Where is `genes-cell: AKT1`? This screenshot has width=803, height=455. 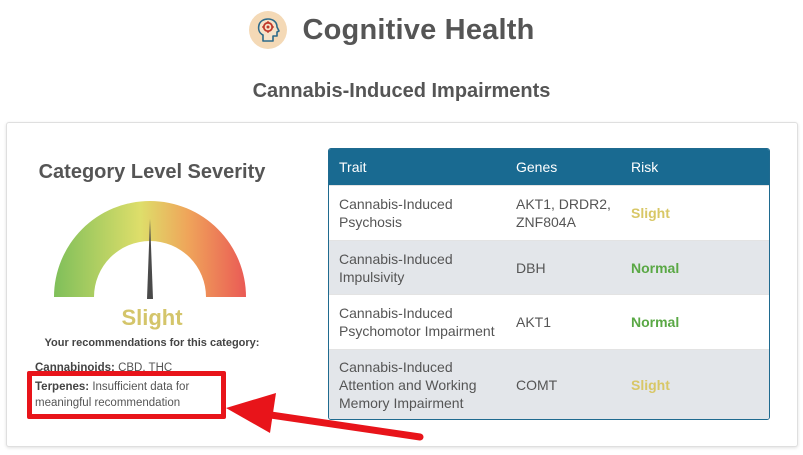
genes-cell: AKT1 is located at coordinates (534, 322).